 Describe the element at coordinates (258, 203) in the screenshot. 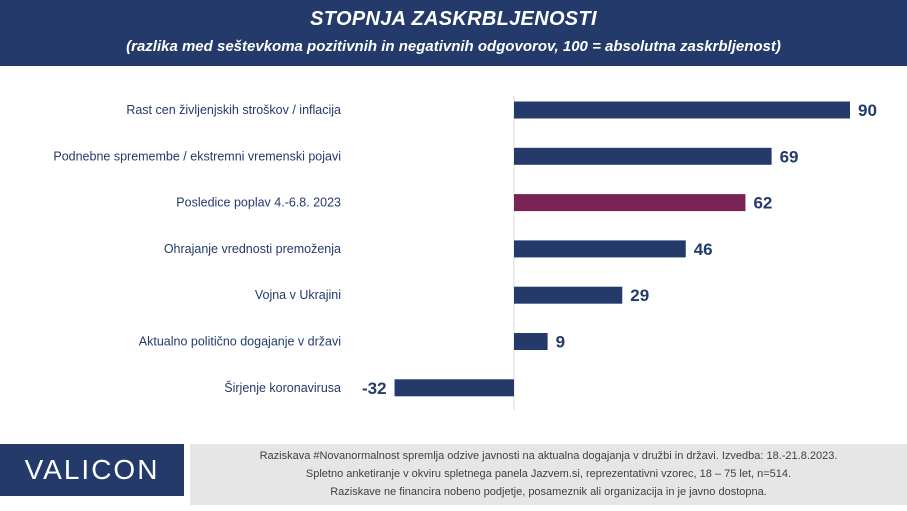

I see `category-label: Posledice poplav 4.-6.8. 2023` at that location.